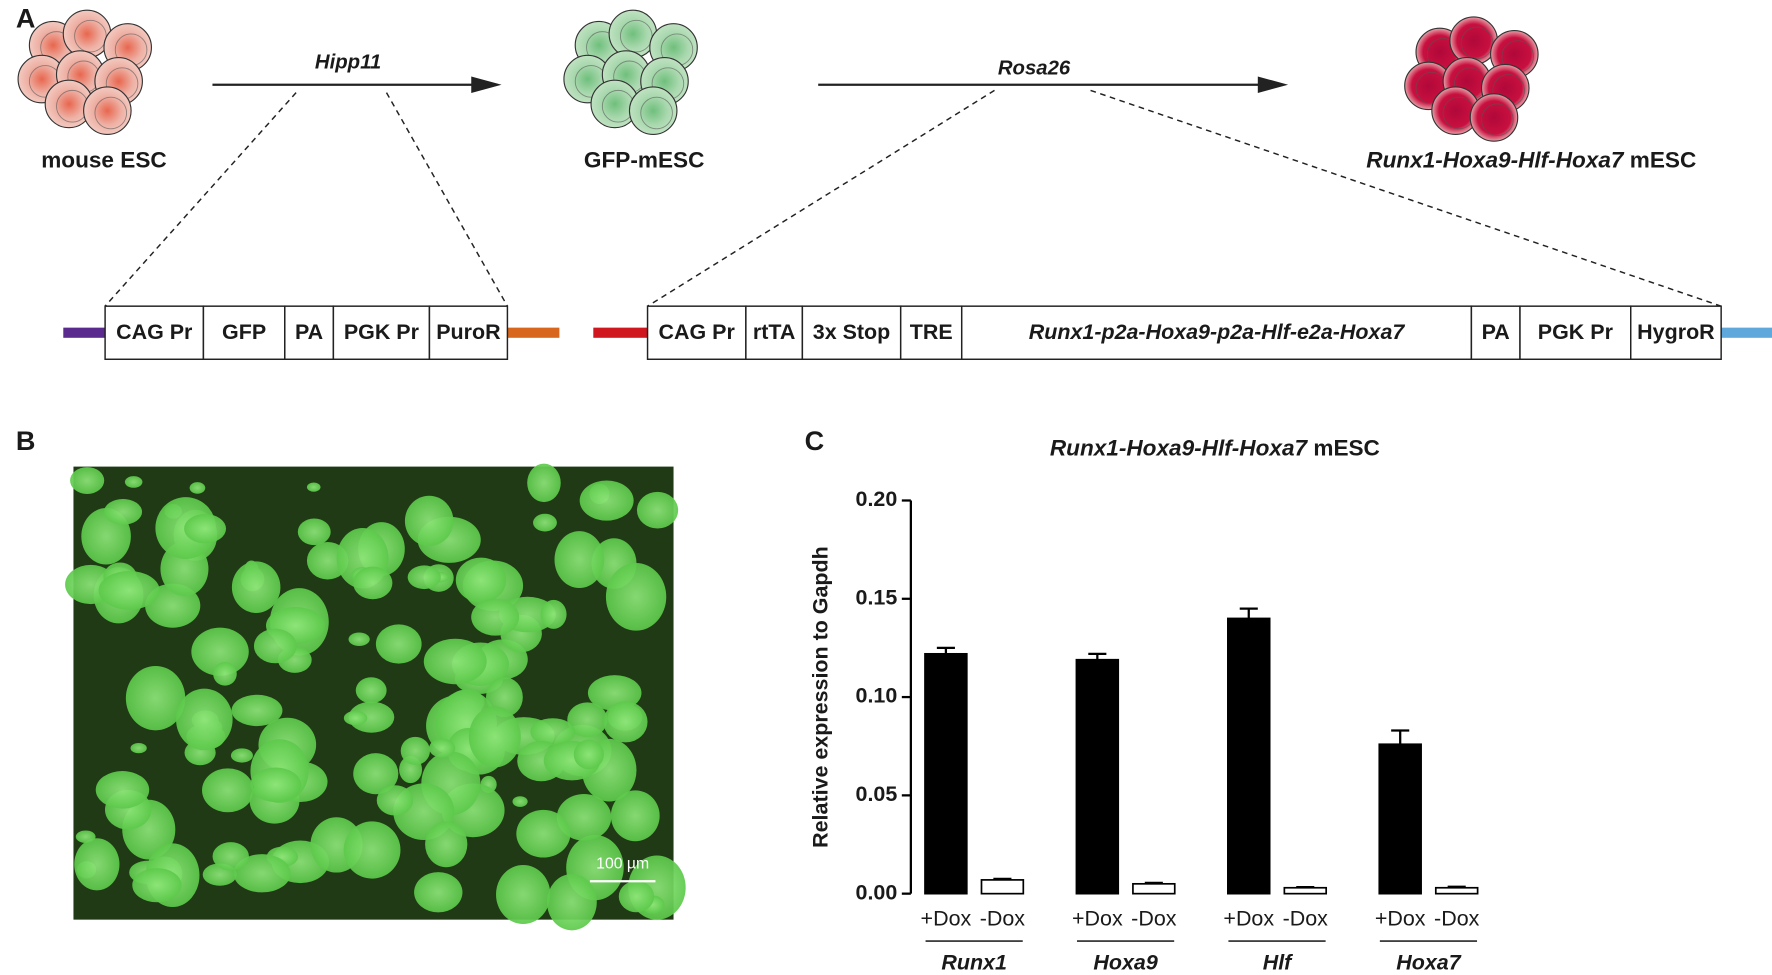 The width and height of the screenshot is (1772, 975). I want to click on y-tick-label: 0.20, so click(877, 499).